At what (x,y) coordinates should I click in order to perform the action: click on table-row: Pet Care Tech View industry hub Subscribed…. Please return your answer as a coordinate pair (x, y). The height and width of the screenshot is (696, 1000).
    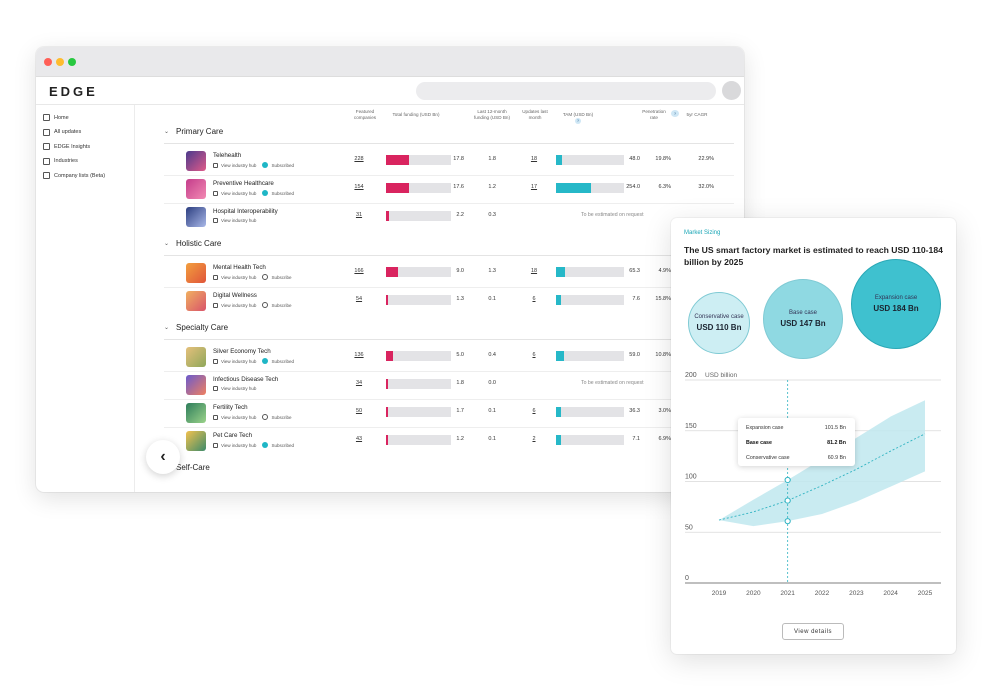
    Looking at the image, I should click on (440, 441).